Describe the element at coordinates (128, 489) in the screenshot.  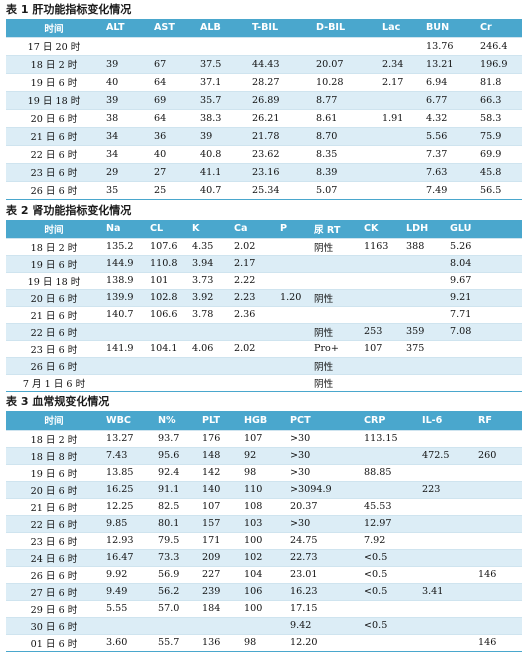
I see `value-cell: 16.25` at that location.